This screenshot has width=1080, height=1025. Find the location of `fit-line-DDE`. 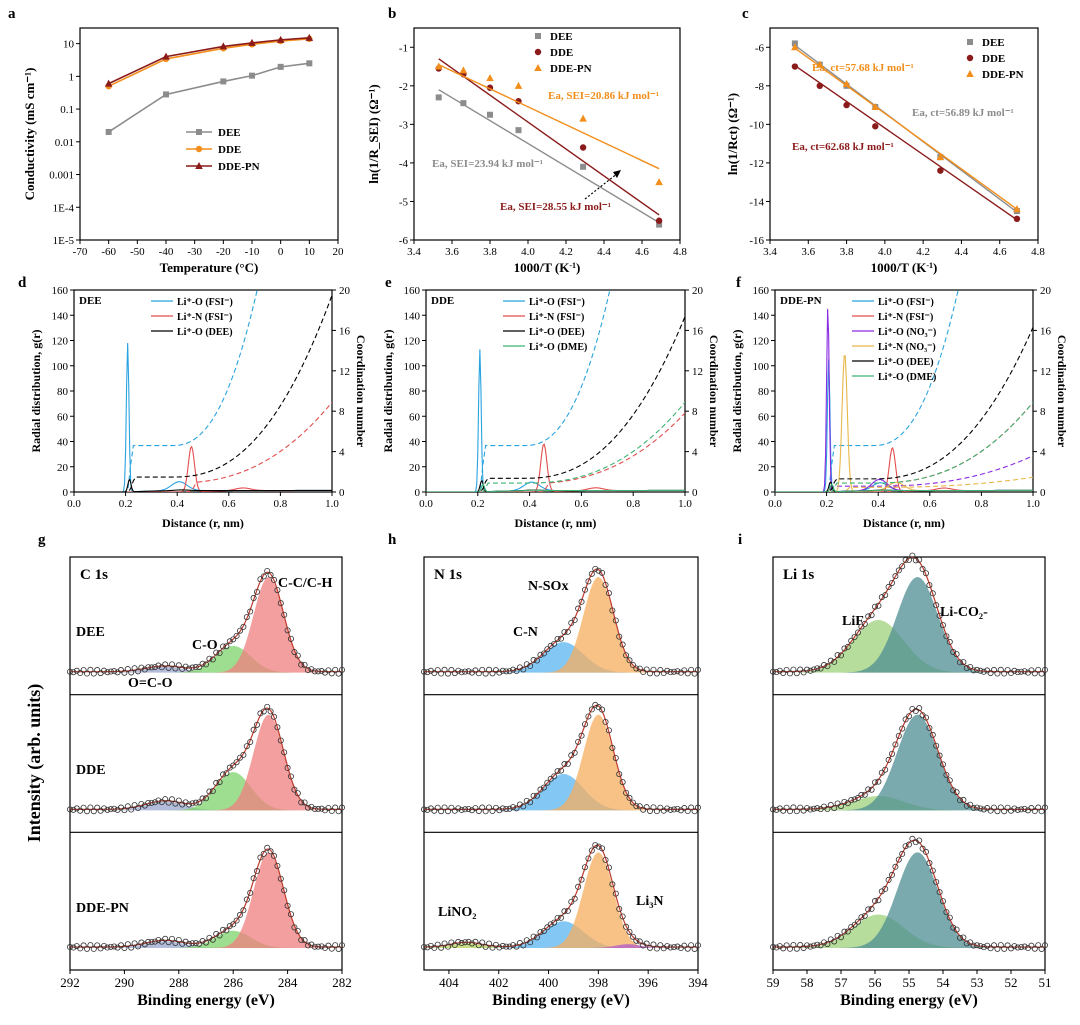

fit-line-DDE is located at coordinates (549, 137).